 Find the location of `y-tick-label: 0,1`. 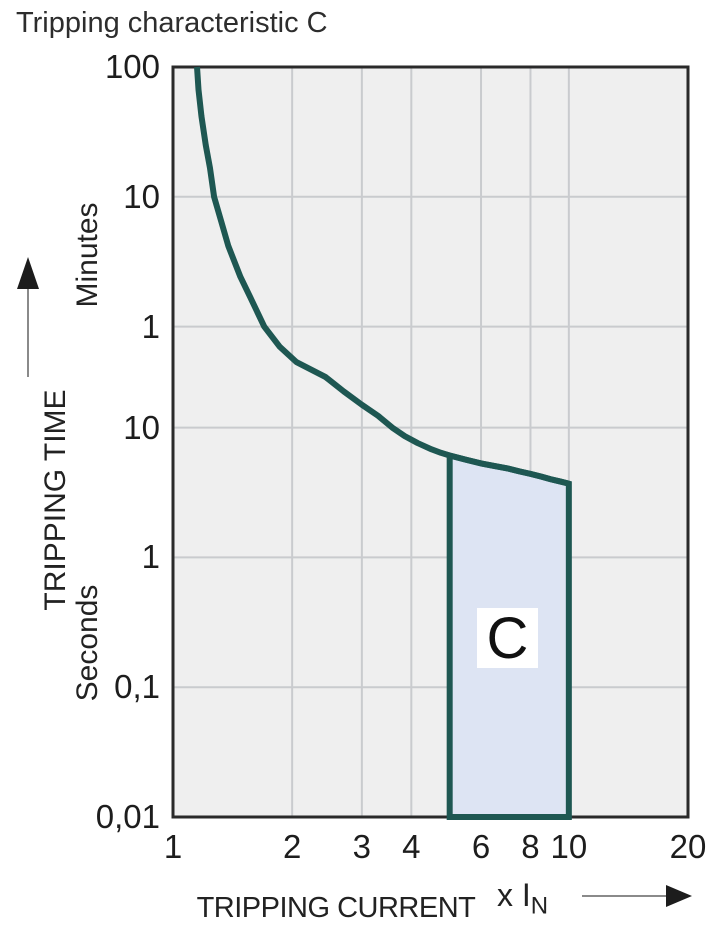

y-tick-label: 0,1 is located at coordinates (137, 687).